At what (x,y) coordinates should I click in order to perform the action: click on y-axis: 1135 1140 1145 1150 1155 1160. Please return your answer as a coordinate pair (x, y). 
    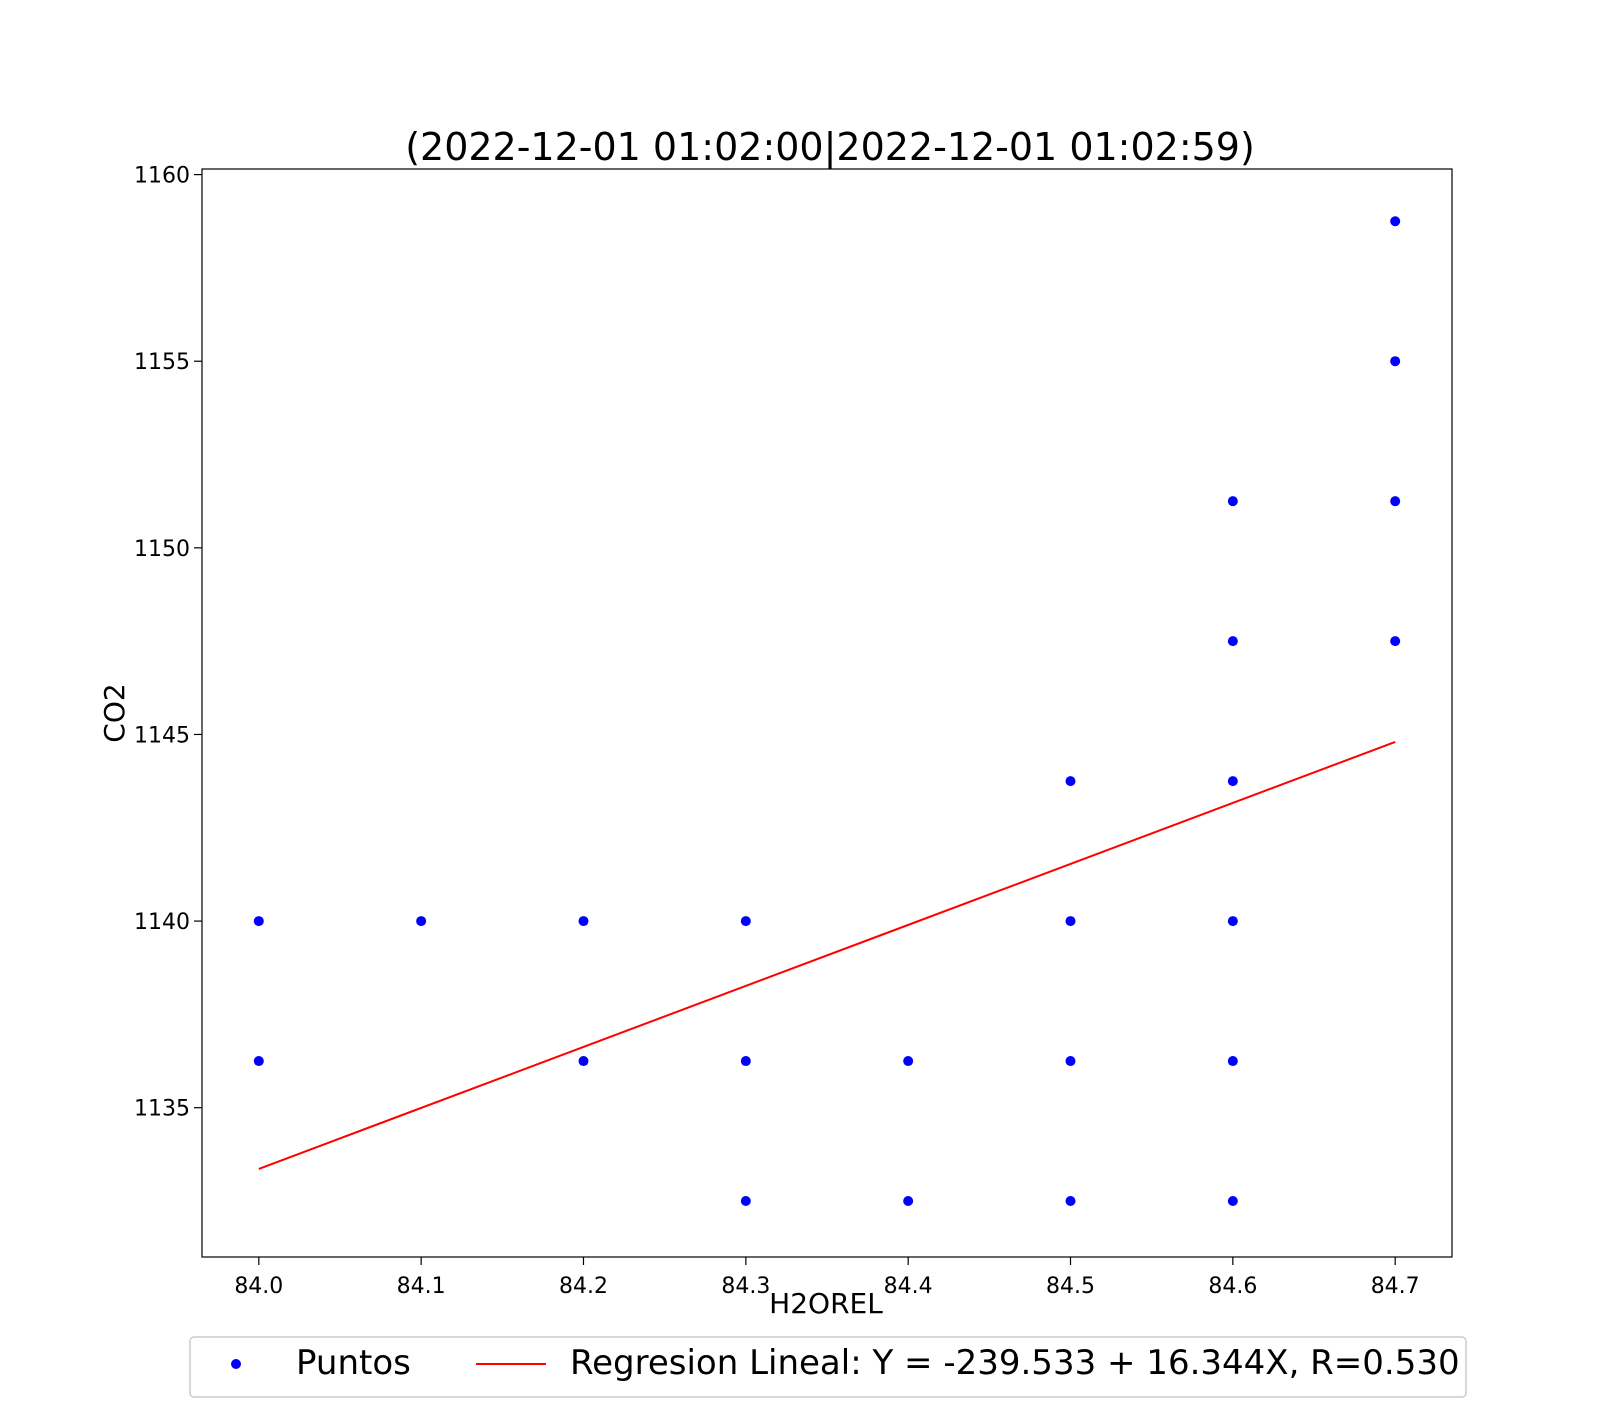
    Looking at the image, I should click on (168, 643).